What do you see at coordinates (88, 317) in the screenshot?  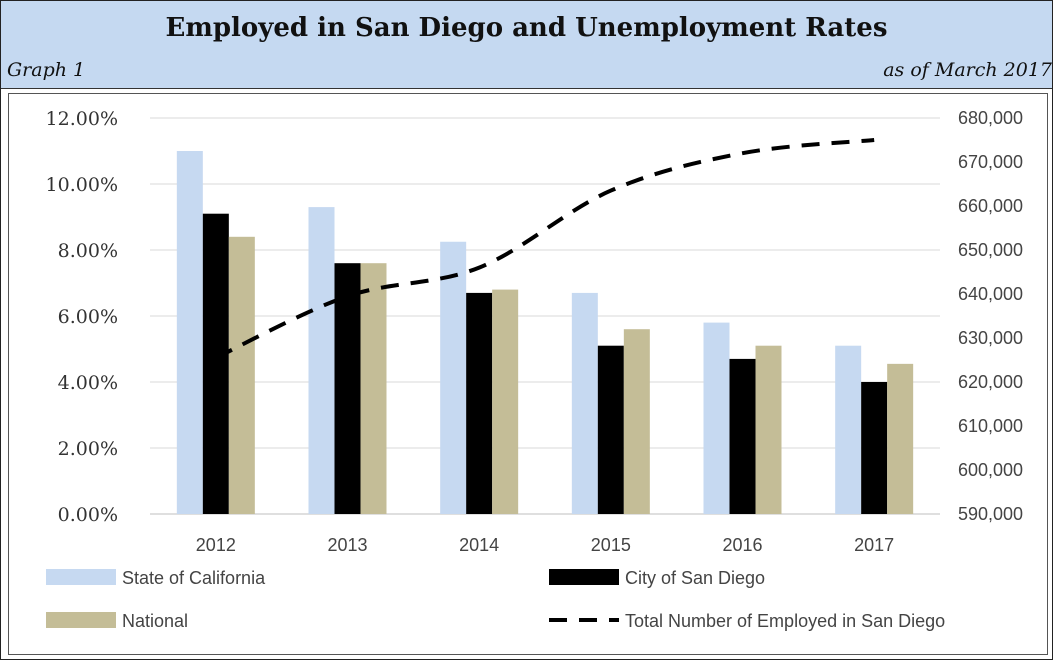 I see `y-left-tick-label: 6.00%` at bounding box center [88, 317].